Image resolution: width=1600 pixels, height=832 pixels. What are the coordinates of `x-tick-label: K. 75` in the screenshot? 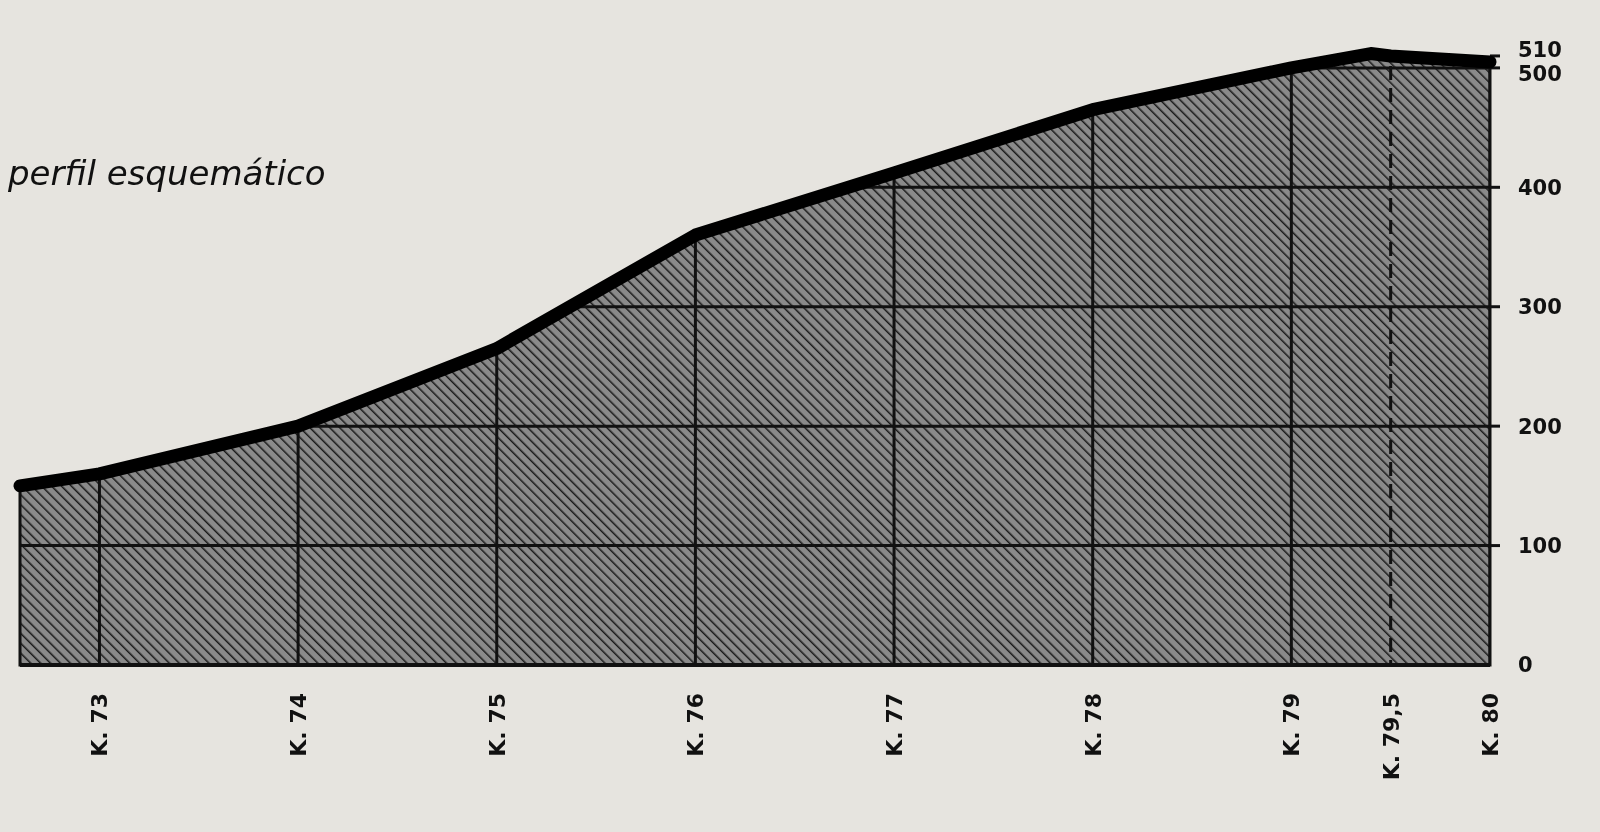 It's located at (497, 725).